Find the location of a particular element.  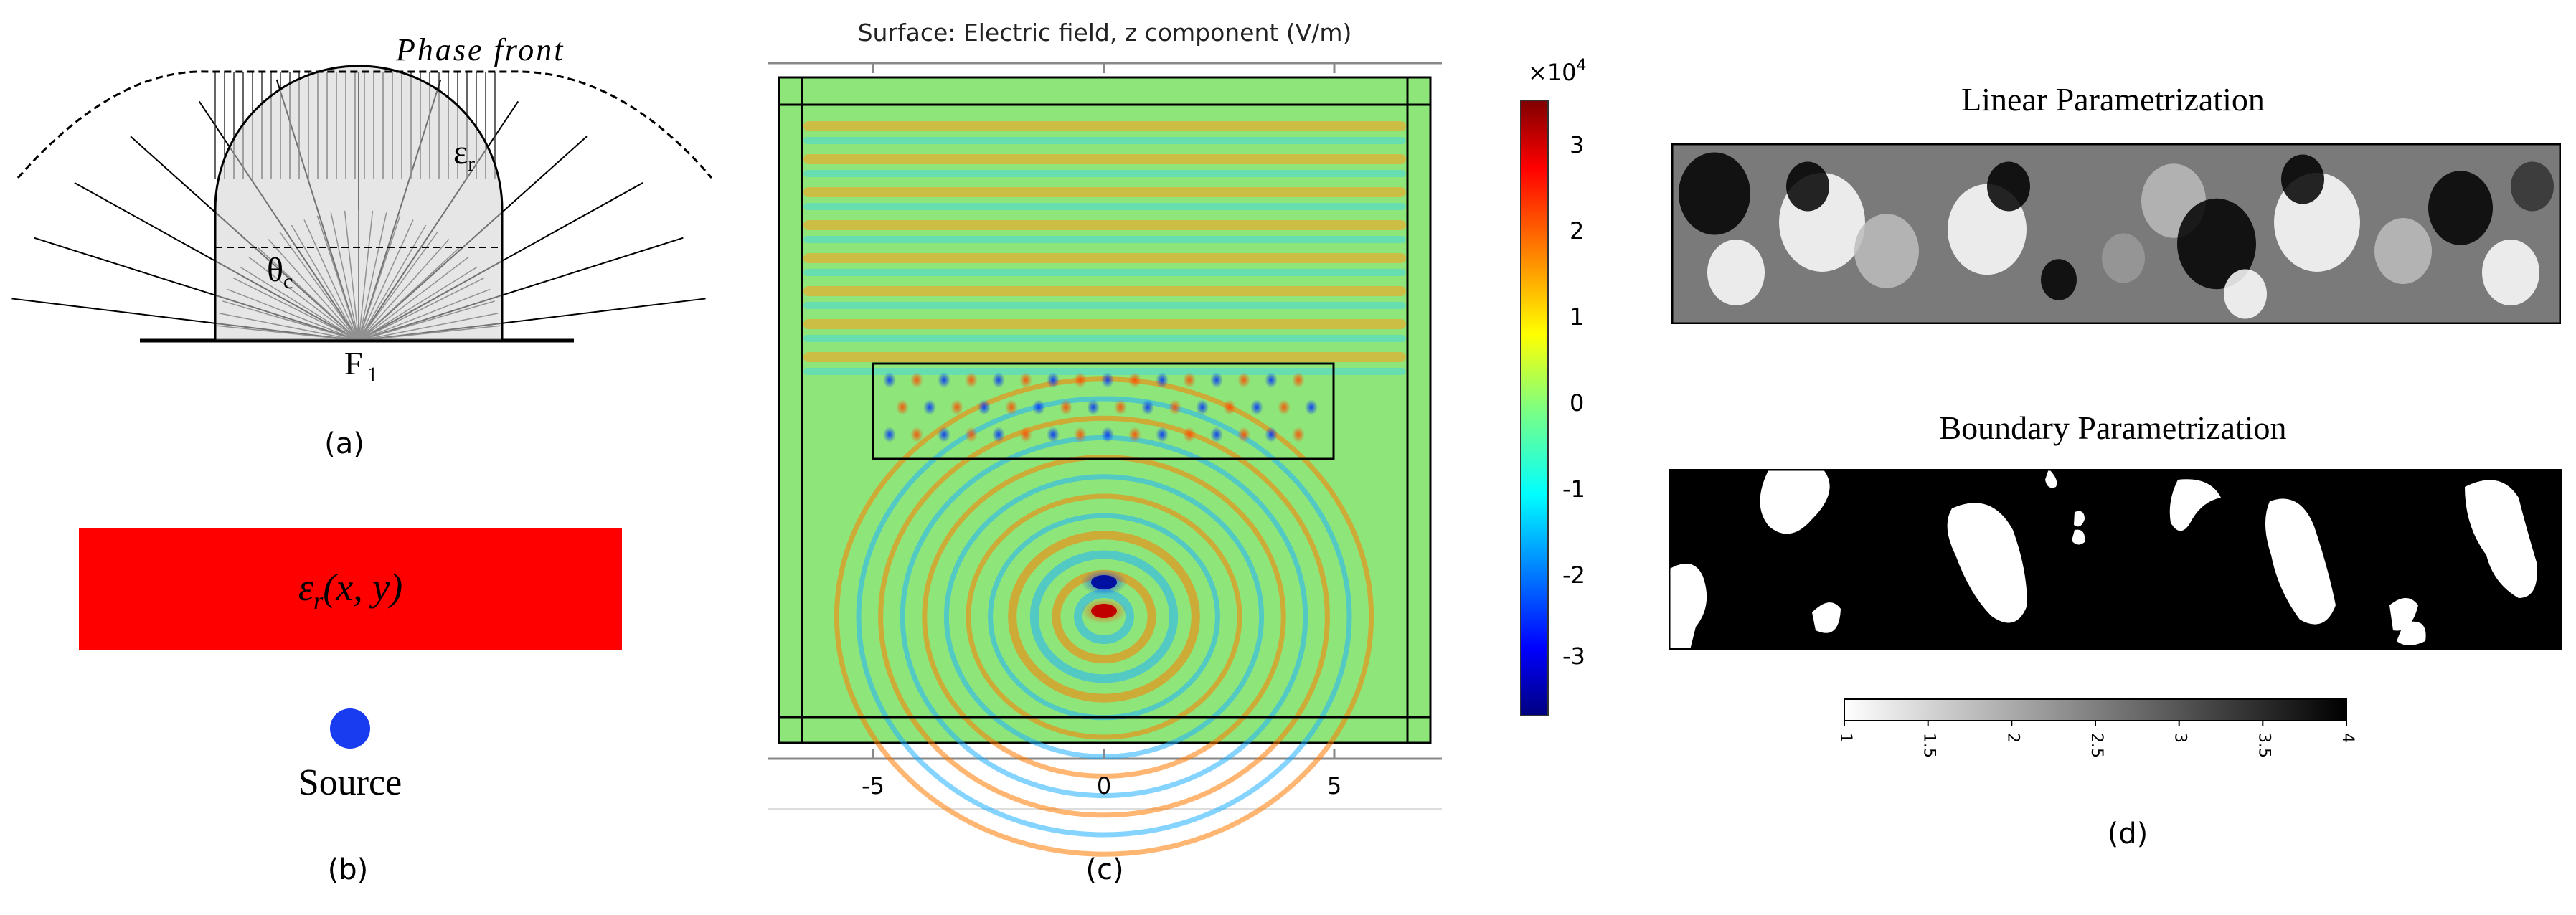

scatterer-region is located at coordinates (1103, 411).